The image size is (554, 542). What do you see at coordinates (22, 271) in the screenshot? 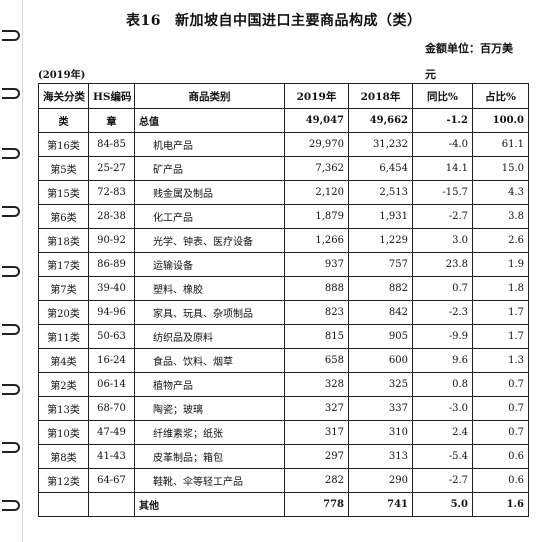
I see `page-edge` at bounding box center [22, 271].